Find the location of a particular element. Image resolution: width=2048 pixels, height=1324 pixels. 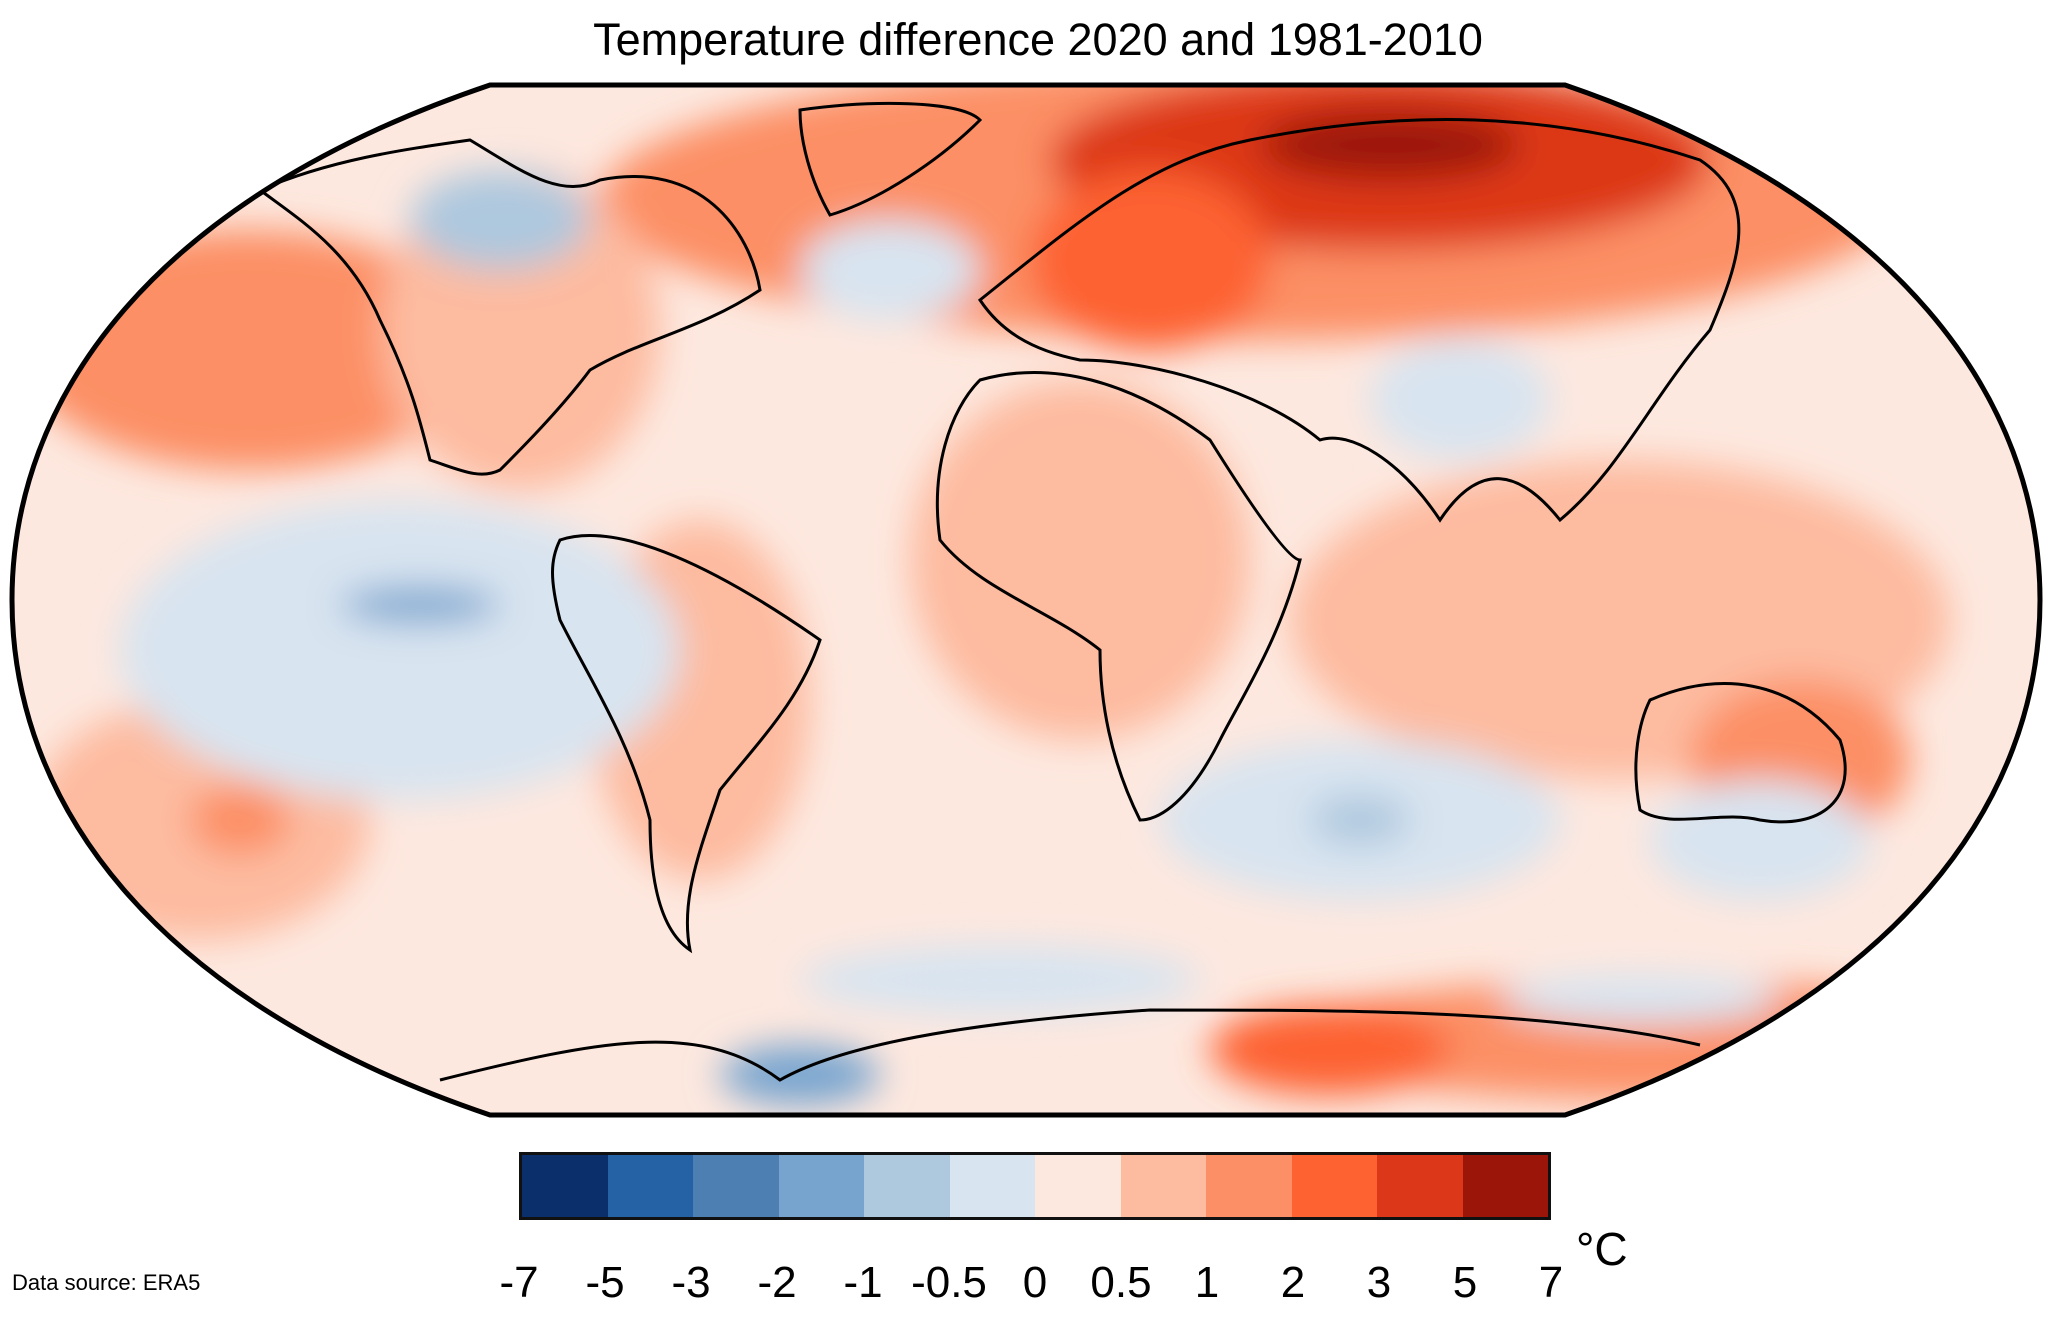

colorbar-tick-label: -5 is located at coordinates (605, 1282).